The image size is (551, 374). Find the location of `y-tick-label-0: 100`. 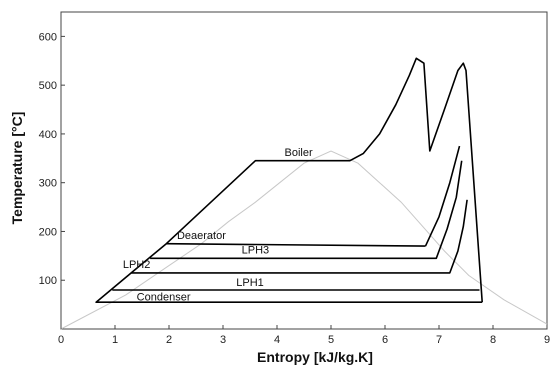

y-tick-label-0: 100 is located at coordinates (48, 281).